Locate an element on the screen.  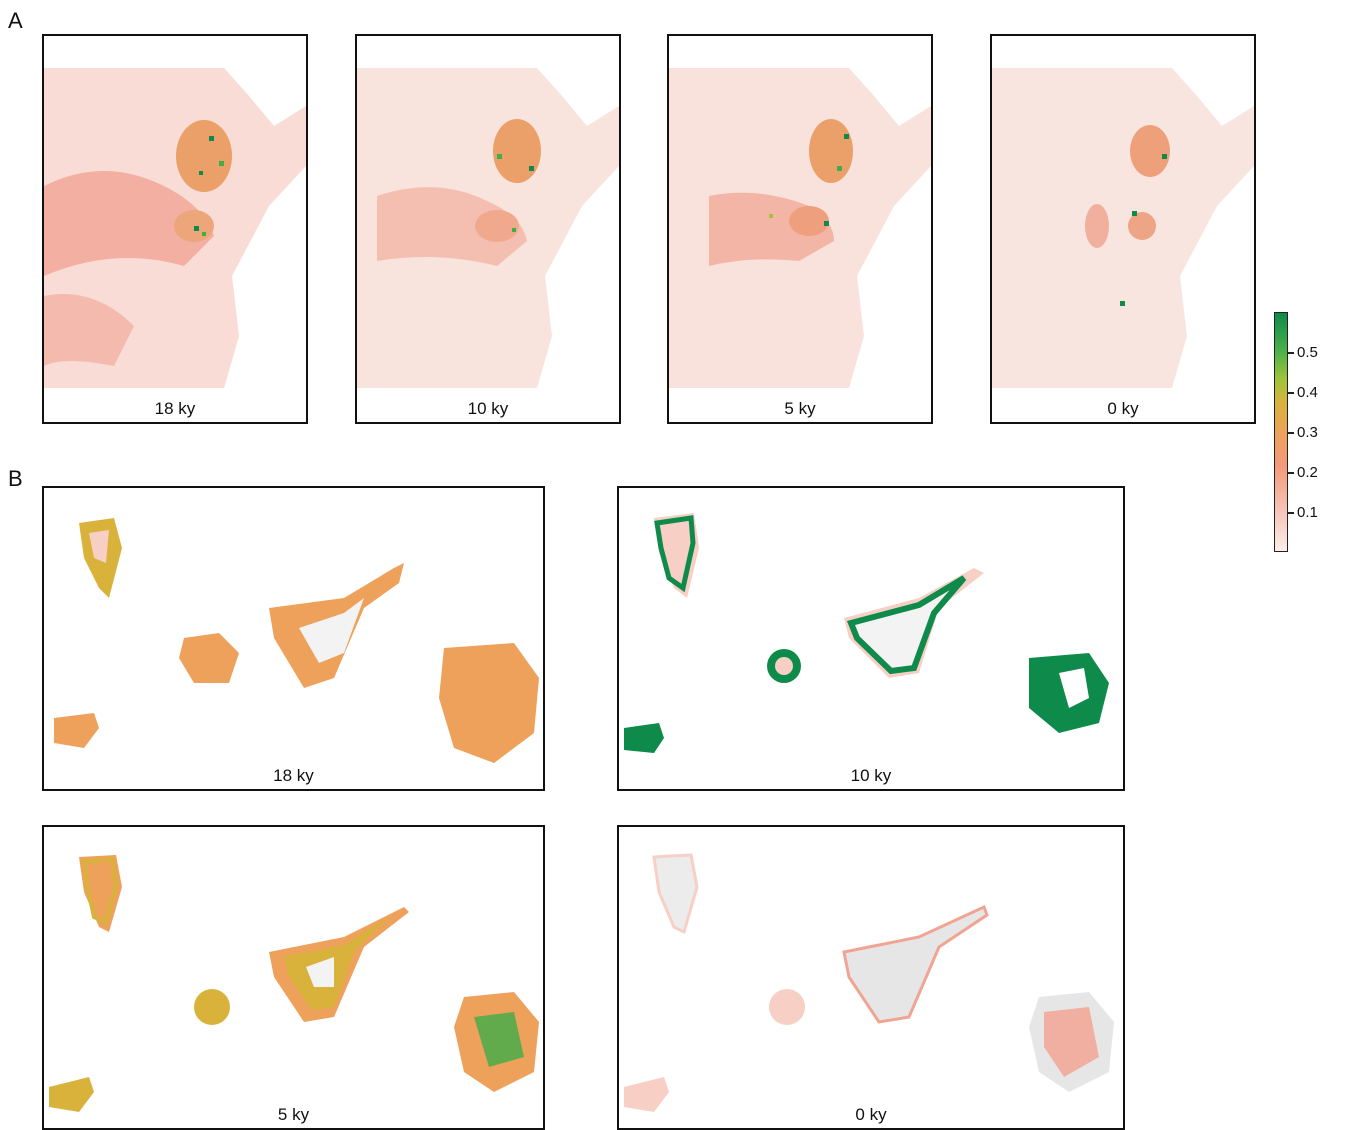
map-b-18ky: 18 ky is located at coordinates (293, 638).